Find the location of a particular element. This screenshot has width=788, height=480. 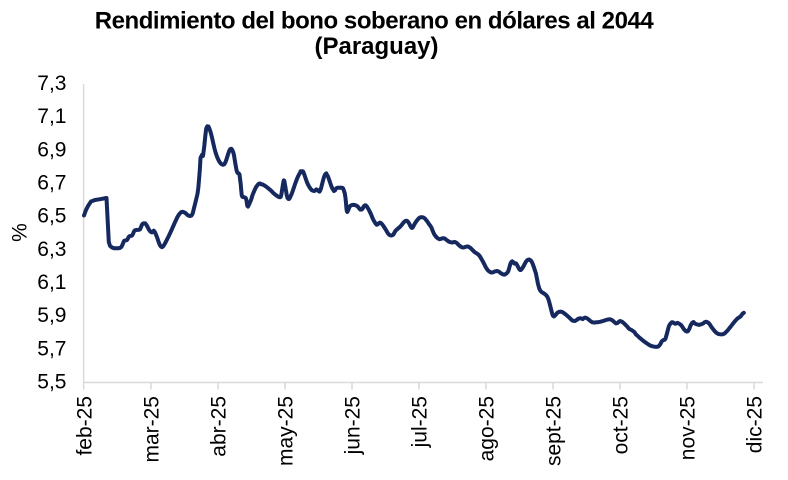

svg-text: (Paraguay) is located at coordinates (376, 46).